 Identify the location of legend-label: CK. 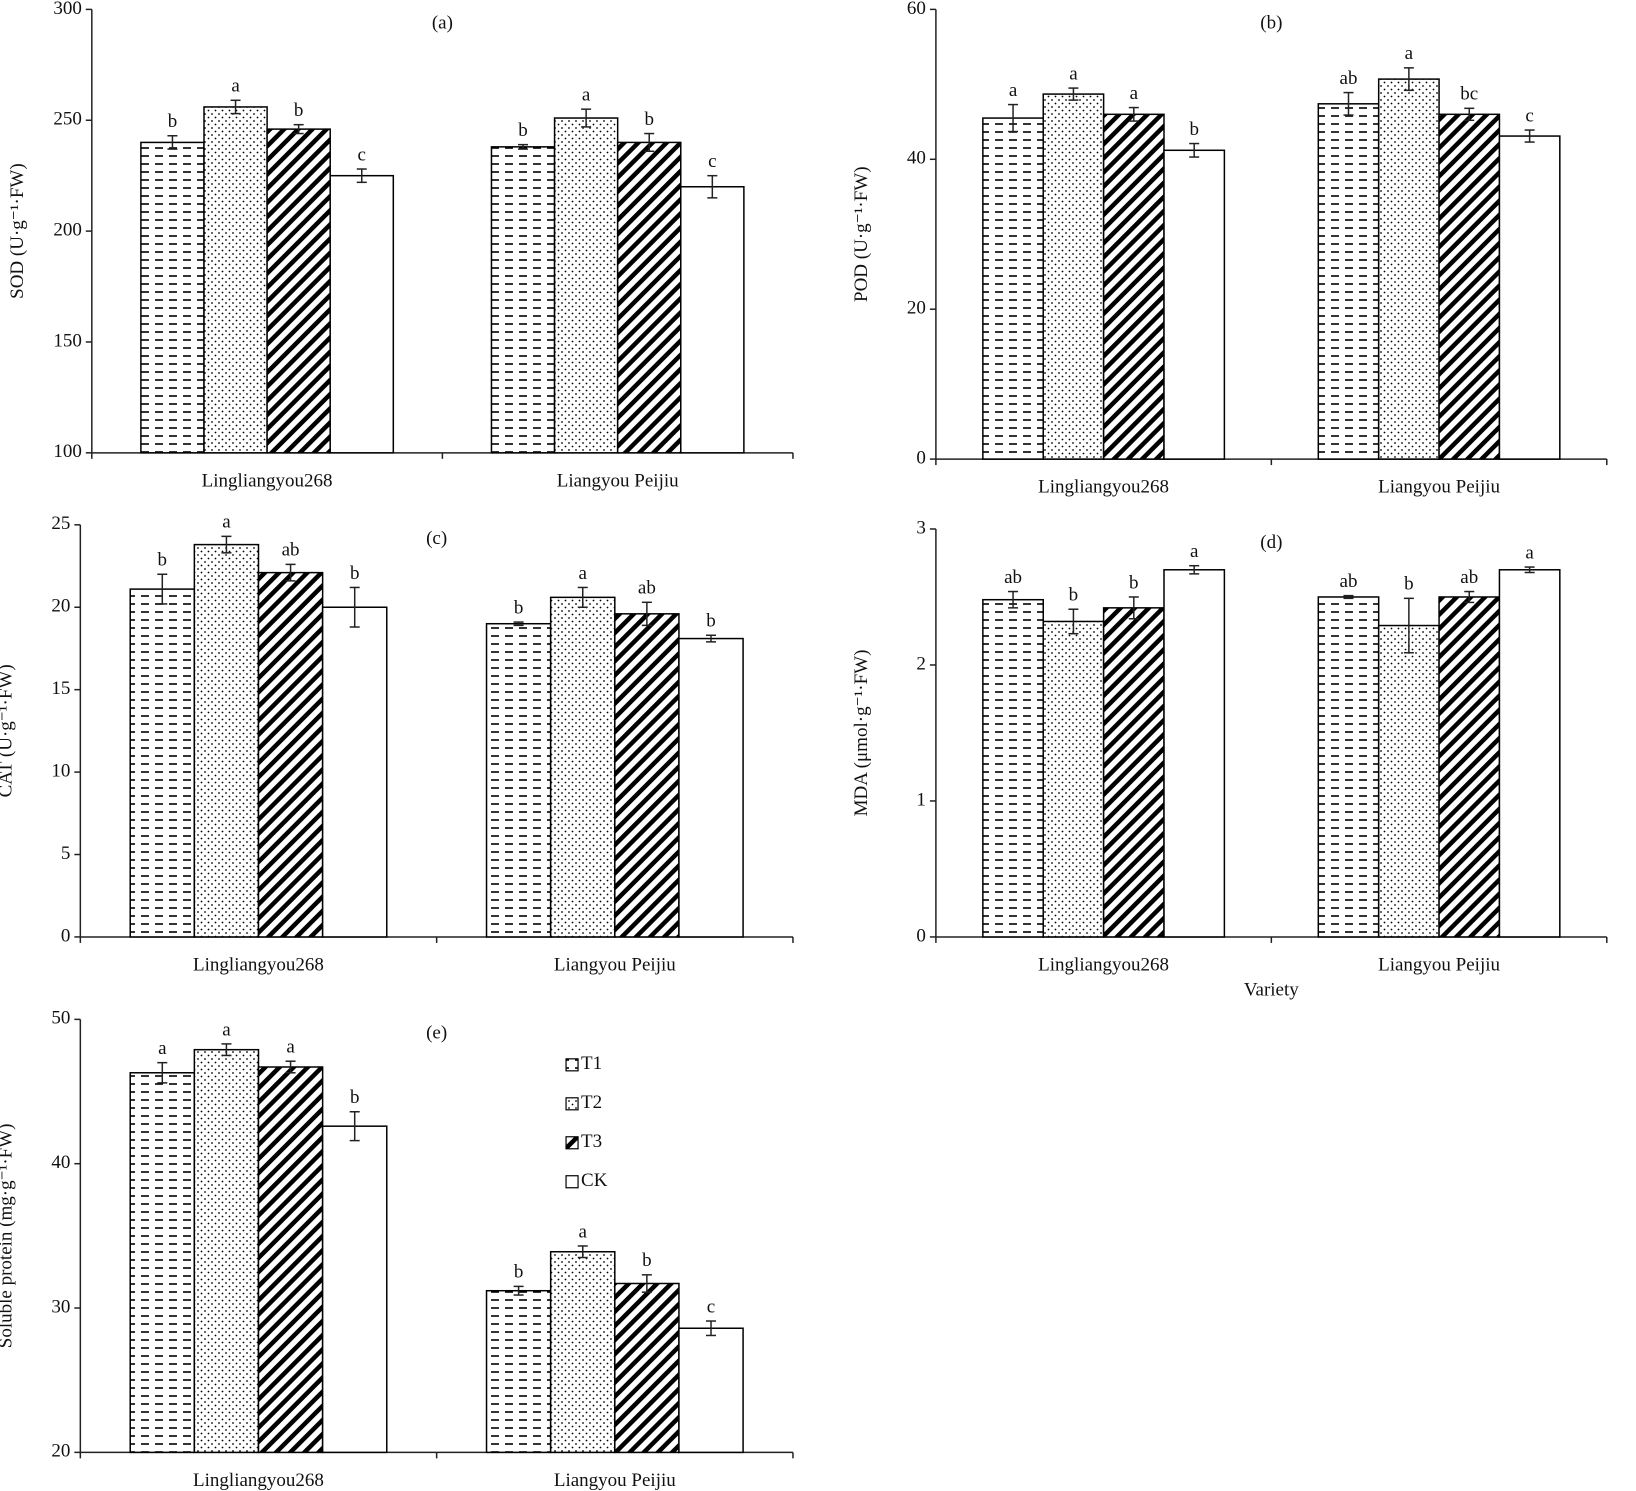
(594, 1180).